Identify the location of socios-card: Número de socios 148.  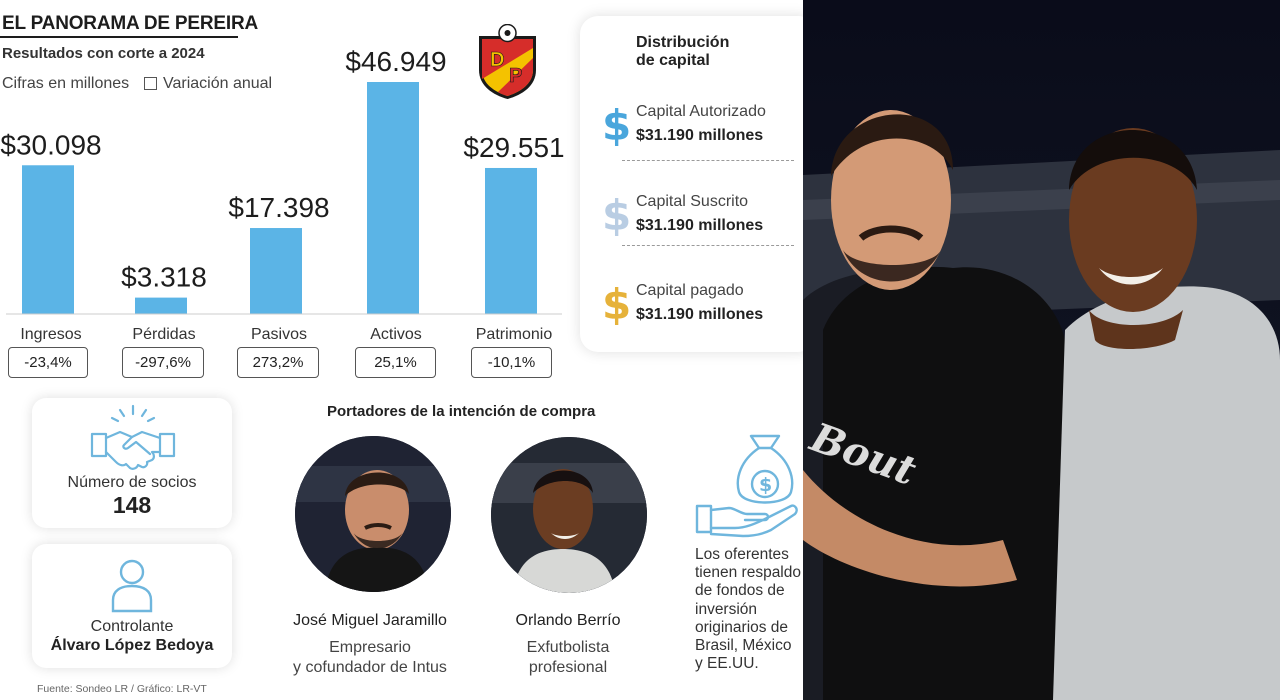
(132, 463).